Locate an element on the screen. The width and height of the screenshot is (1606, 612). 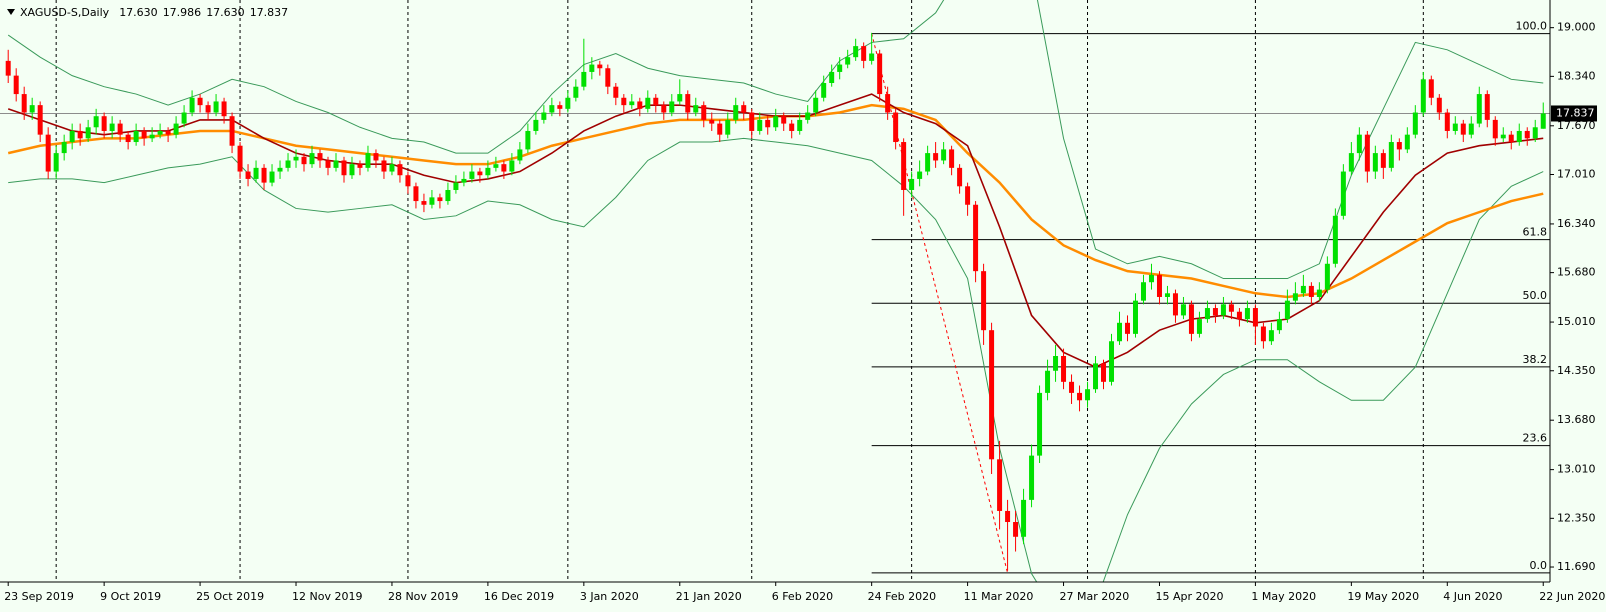
header-value: 17.837 is located at coordinates (269, 12).